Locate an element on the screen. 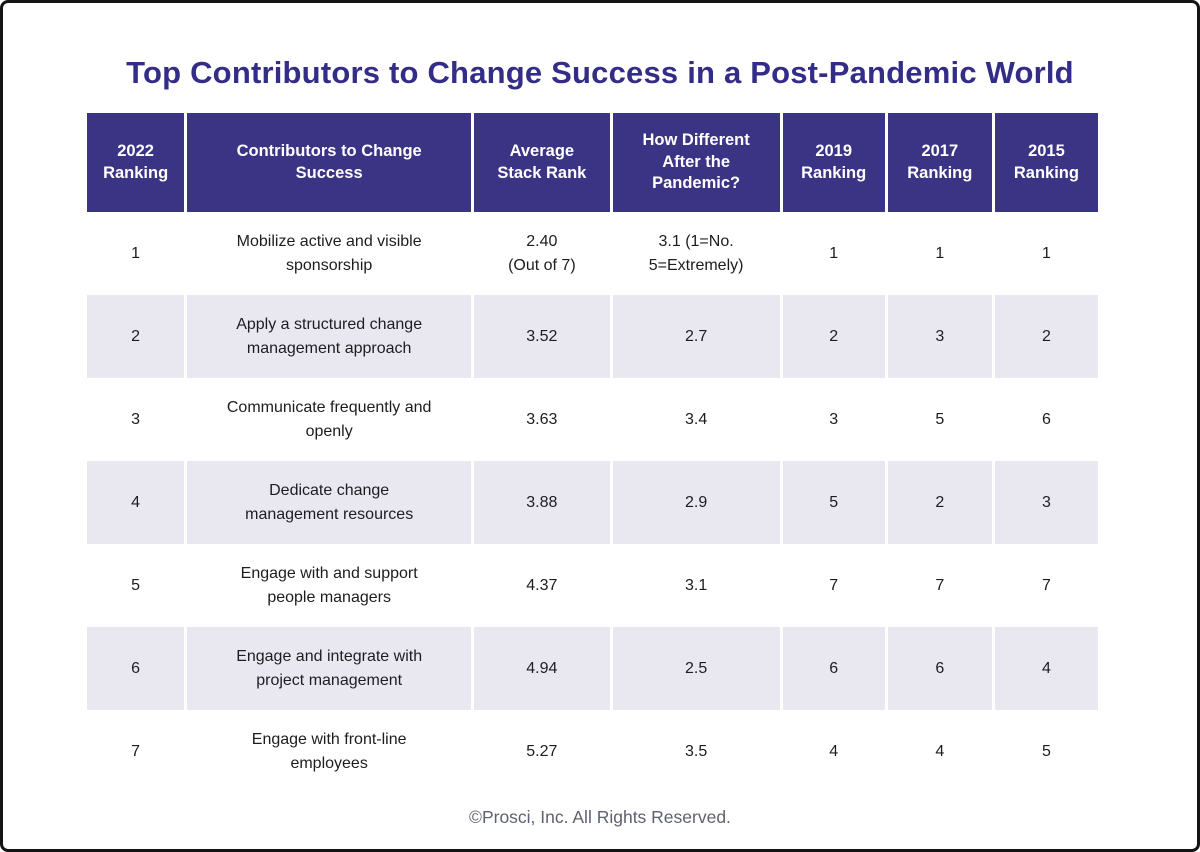  cell-stack-rank: 4.37 is located at coordinates (542, 585).